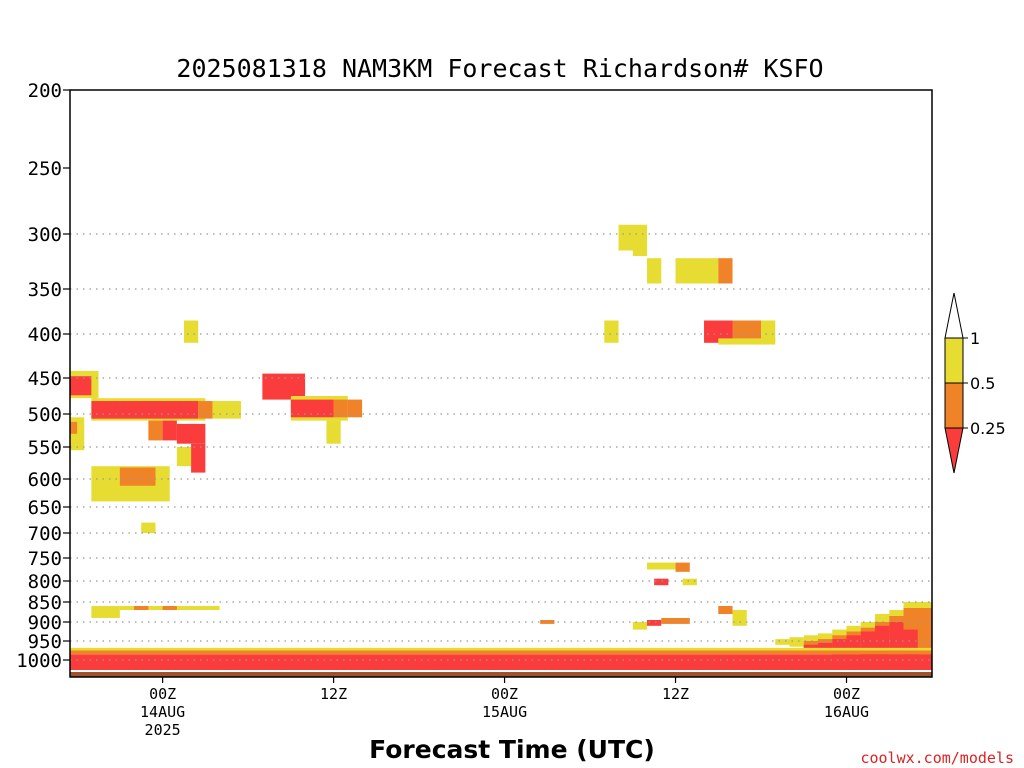  What do you see at coordinates (975, 338) in the screenshot?
I see `legend-label: 1` at bounding box center [975, 338].